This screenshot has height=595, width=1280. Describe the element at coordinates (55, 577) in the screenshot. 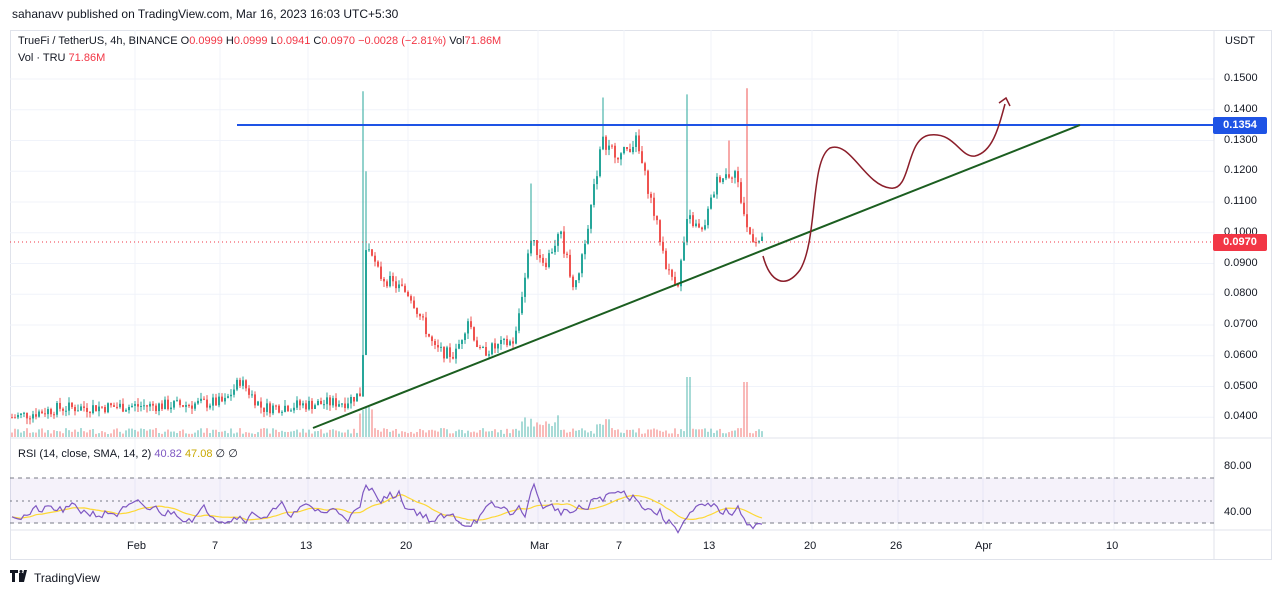

I see `tradingview-logo: TradingView` at that location.